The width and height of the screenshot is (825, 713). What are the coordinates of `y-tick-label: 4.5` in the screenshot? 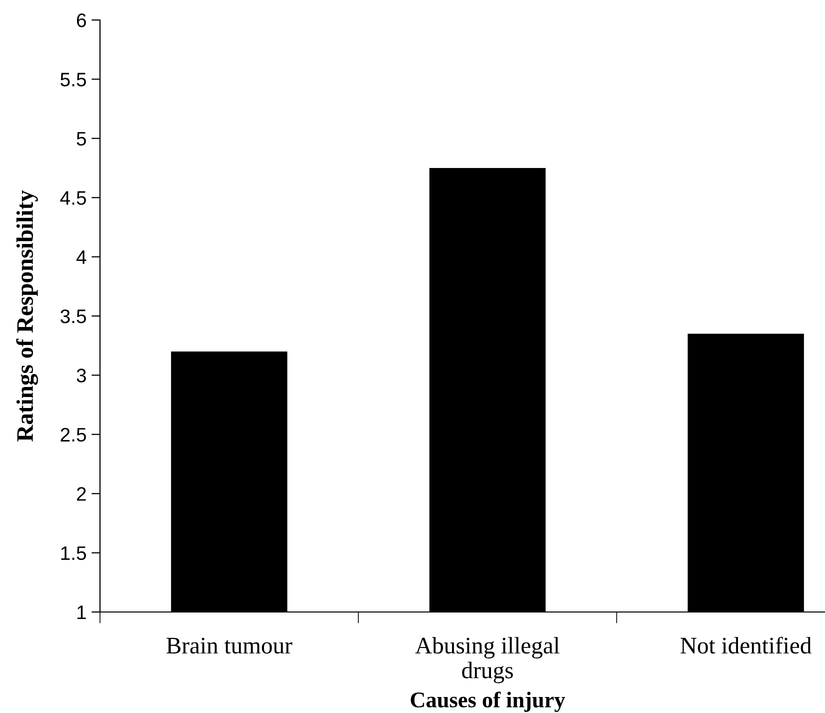 It's located at (73, 198).